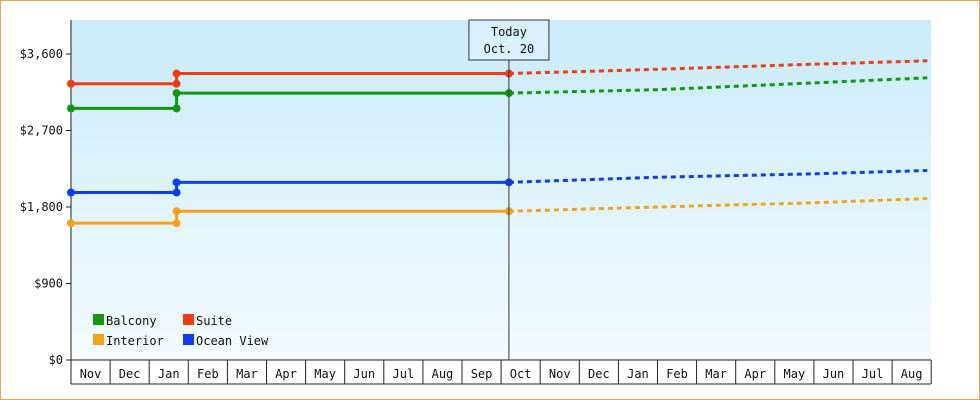 The width and height of the screenshot is (980, 400). I want to click on y-tick-label: $0, so click(56, 360).